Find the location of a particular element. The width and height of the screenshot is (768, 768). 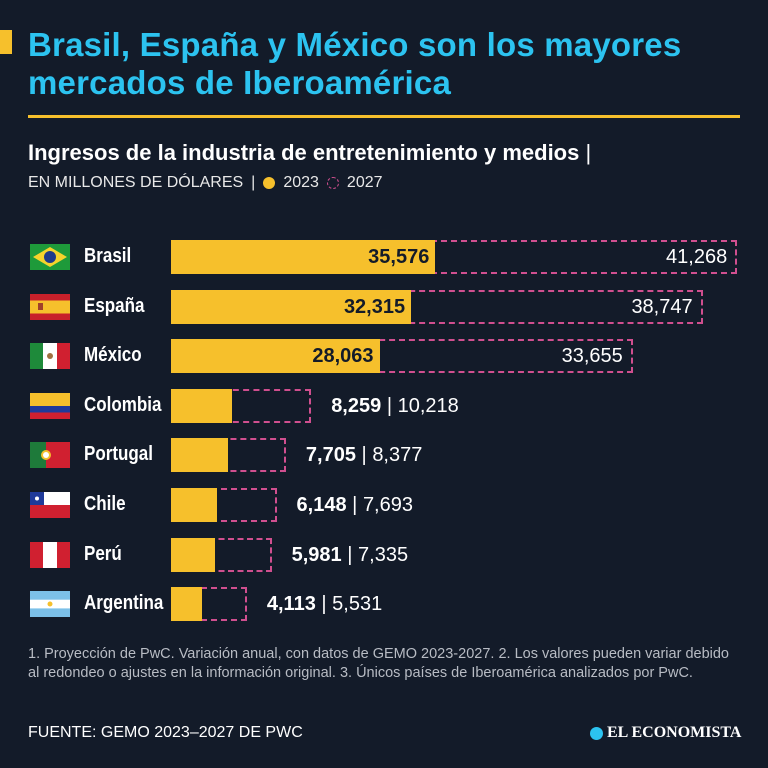

value-2027-label: 5,531 is located at coordinates (357, 604).